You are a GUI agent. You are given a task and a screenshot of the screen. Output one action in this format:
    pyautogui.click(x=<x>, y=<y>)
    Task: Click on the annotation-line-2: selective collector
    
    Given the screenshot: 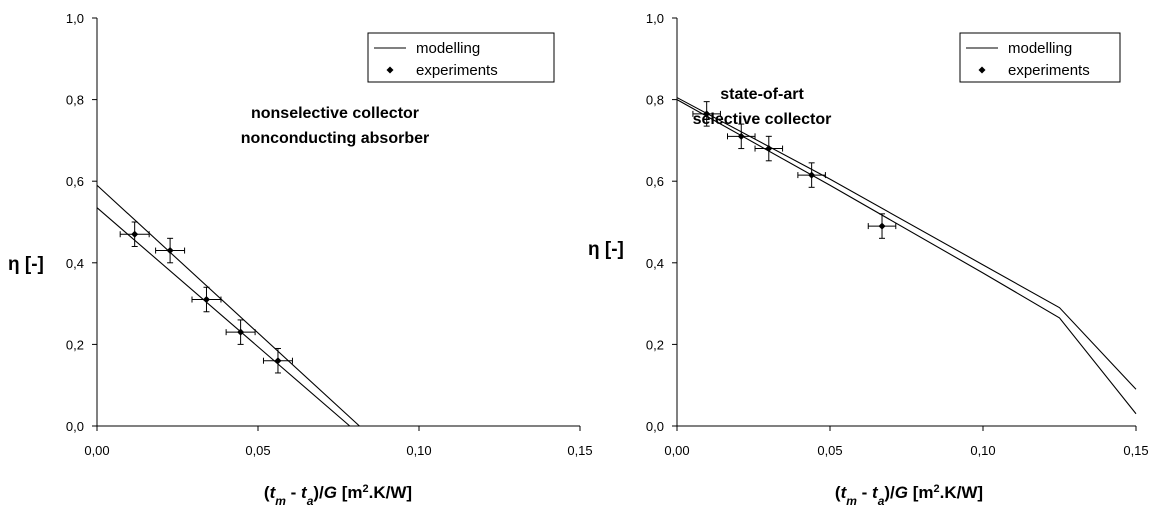 What is the action you would take?
    pyautogui.click(x=762, y=119)
    